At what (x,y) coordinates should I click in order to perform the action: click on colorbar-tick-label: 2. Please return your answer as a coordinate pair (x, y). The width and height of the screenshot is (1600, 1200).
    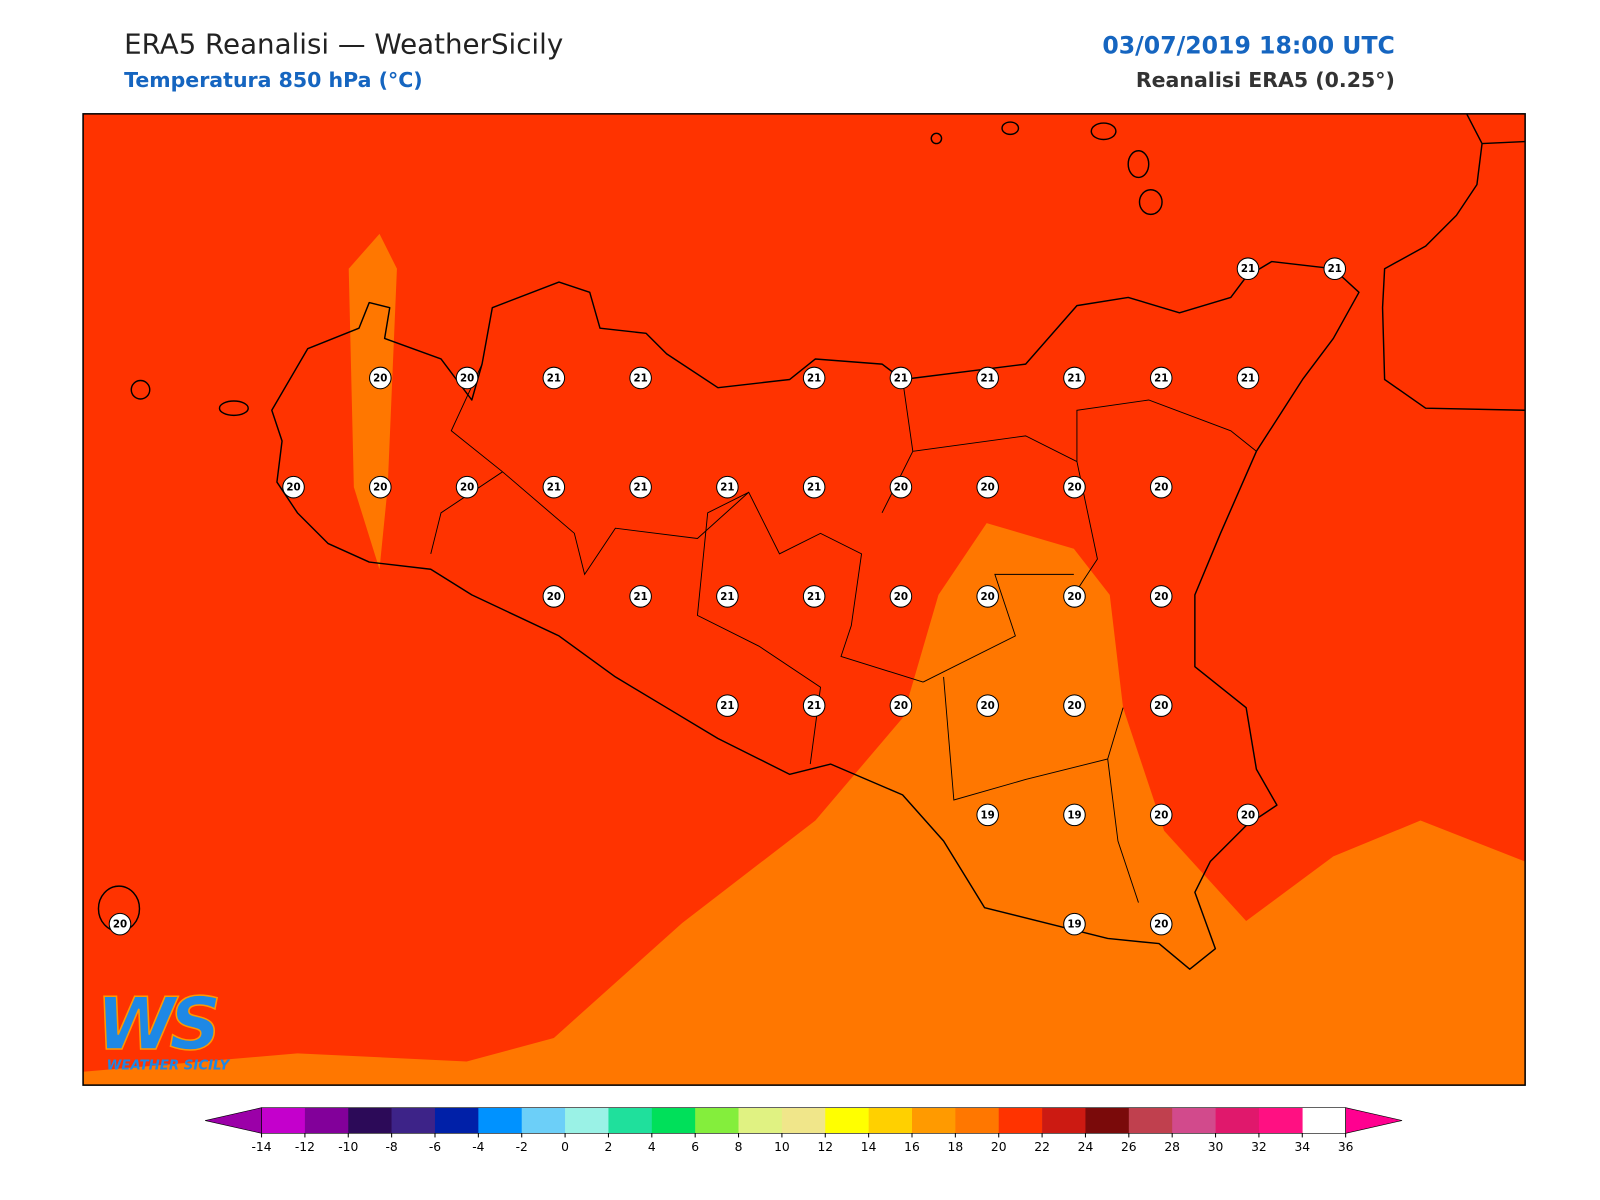
    Looking at the image, I should click on (609, 1147).